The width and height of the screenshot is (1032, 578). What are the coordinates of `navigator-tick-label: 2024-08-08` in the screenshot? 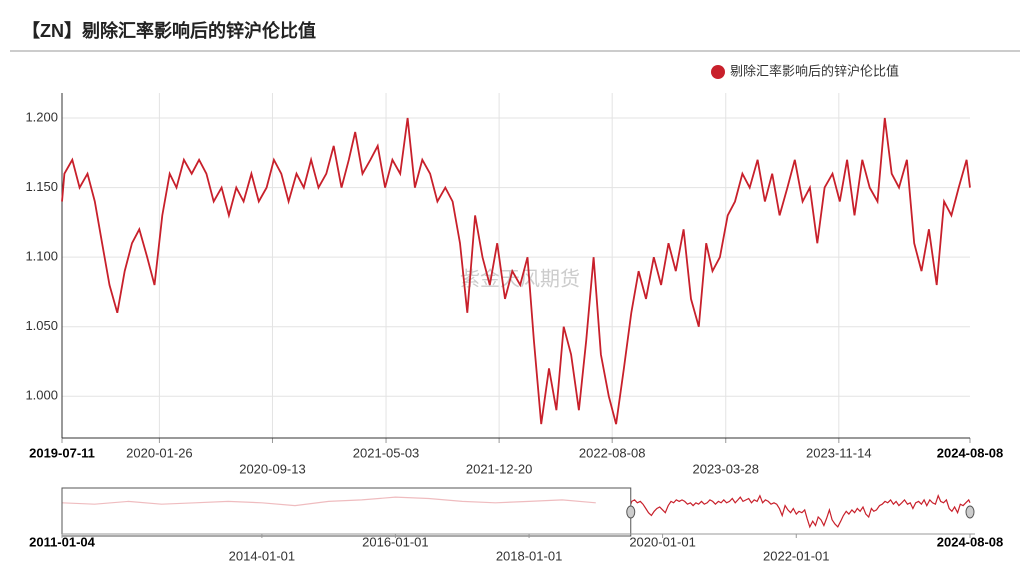 It's located at (970, 541).